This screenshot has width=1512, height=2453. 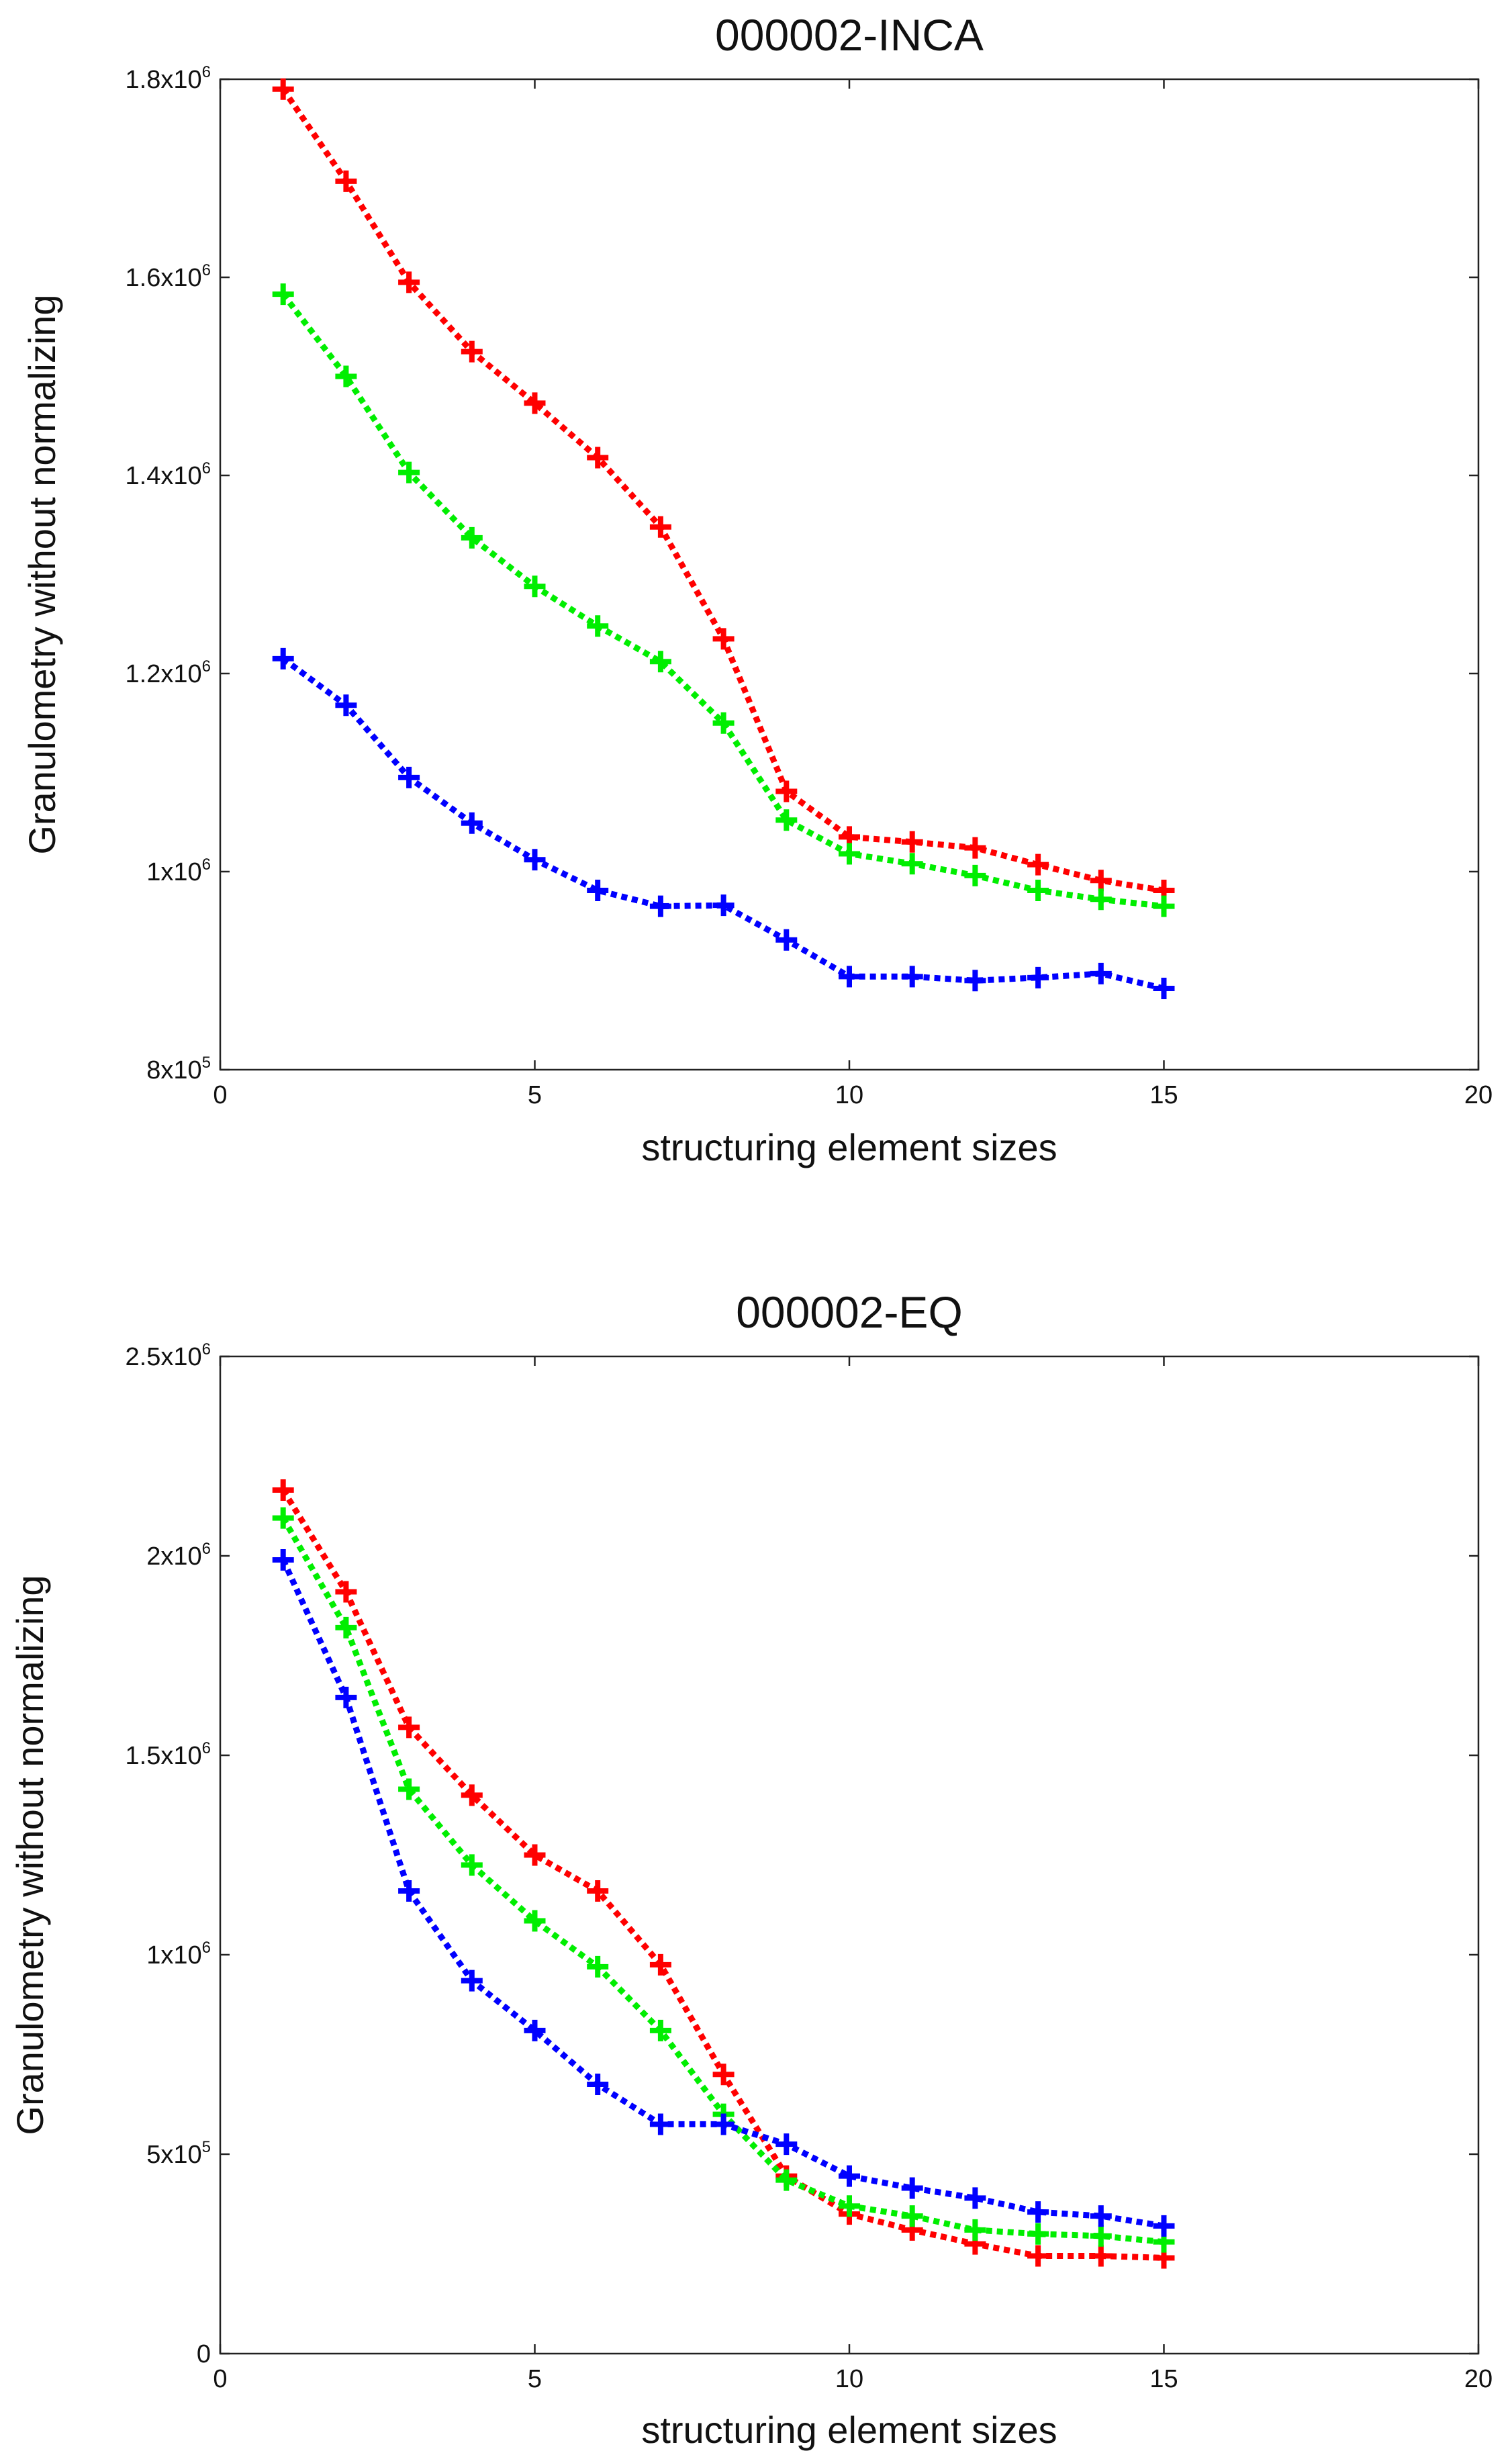 I want to click on chart-2-ytick-label-exponent: 5, so click(x=206, y=2147).